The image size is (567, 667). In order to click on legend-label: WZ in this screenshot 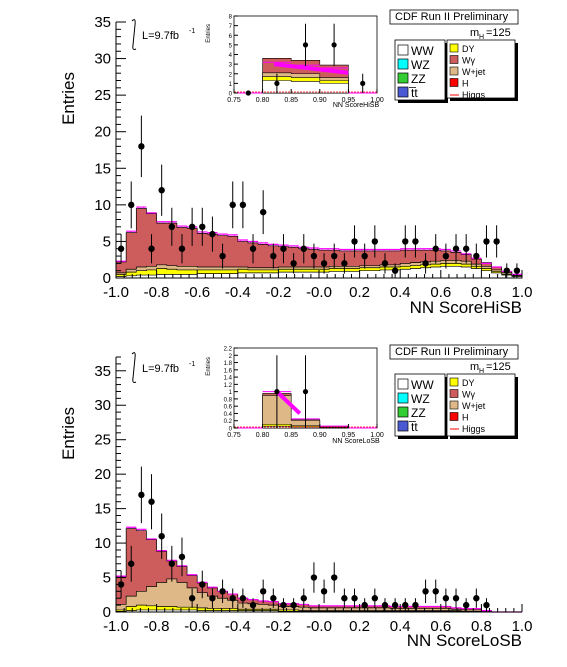, I will do `click(420, 65)`.